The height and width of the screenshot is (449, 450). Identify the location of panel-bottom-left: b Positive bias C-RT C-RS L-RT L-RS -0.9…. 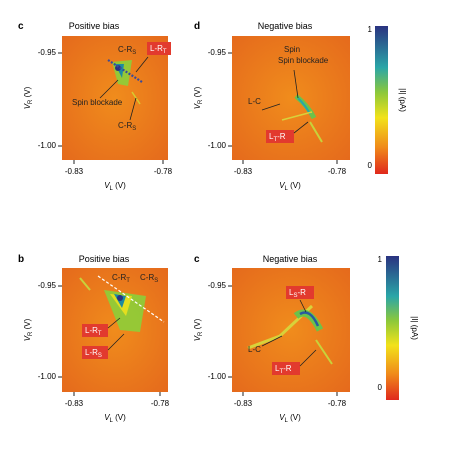
(94, 339).